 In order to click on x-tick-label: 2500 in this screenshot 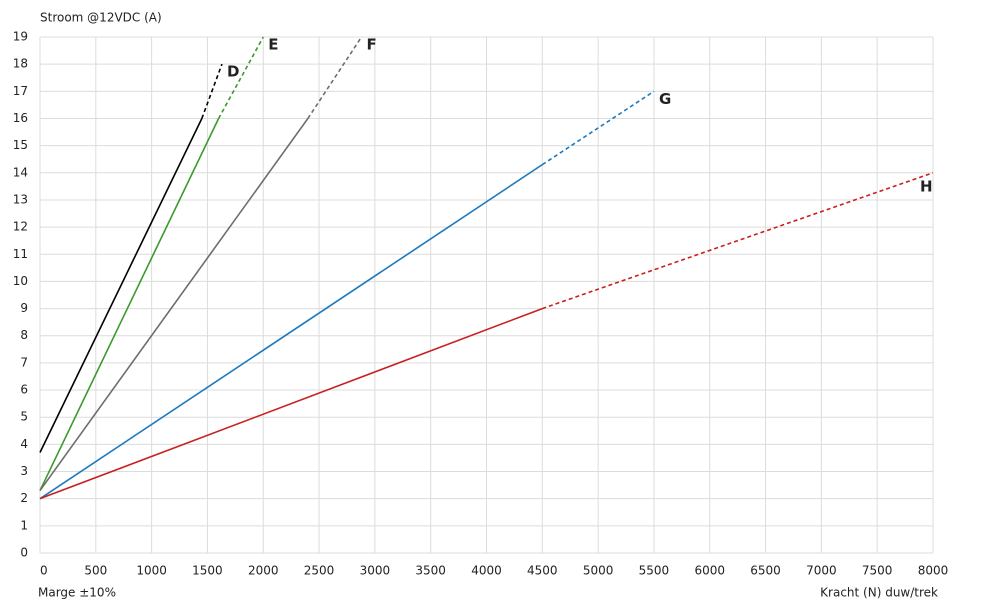, I will do `click(319, 571)`.